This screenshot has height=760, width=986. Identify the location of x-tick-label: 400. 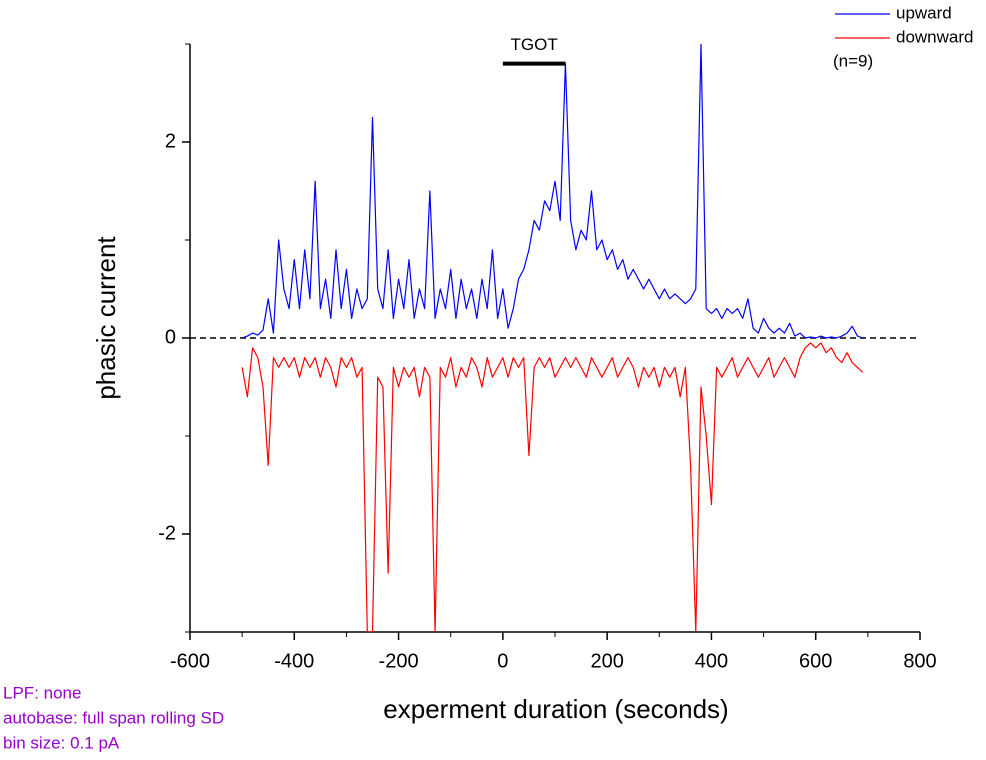
(711, 661).